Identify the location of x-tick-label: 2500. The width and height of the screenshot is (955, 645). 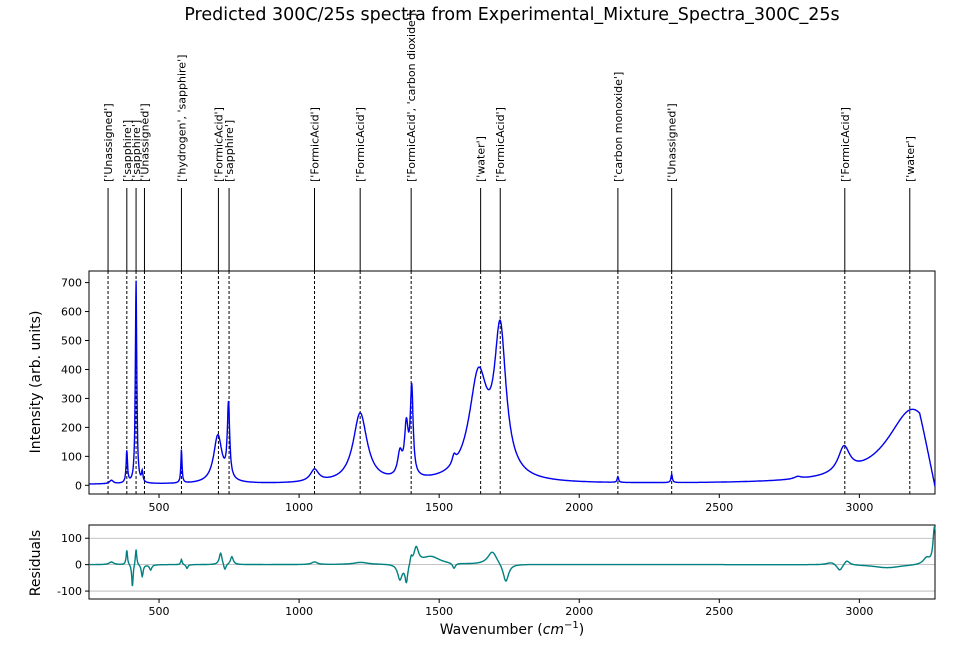
(719, 507).